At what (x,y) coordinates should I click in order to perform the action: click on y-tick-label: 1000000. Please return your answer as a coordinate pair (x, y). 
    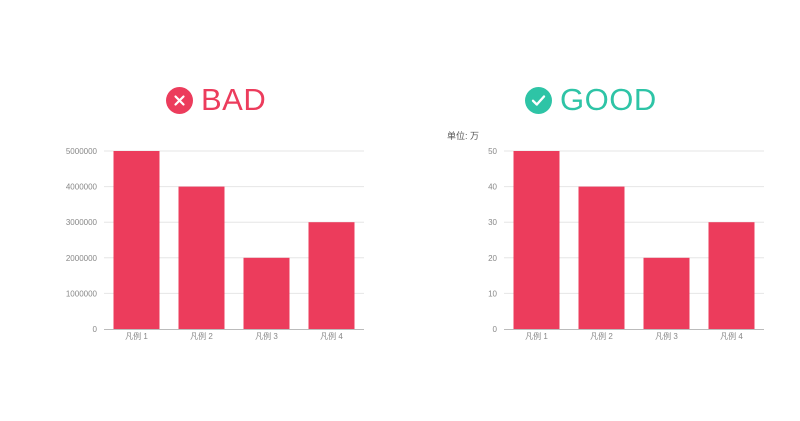
    Looking at the image, I should click on (82, 293).